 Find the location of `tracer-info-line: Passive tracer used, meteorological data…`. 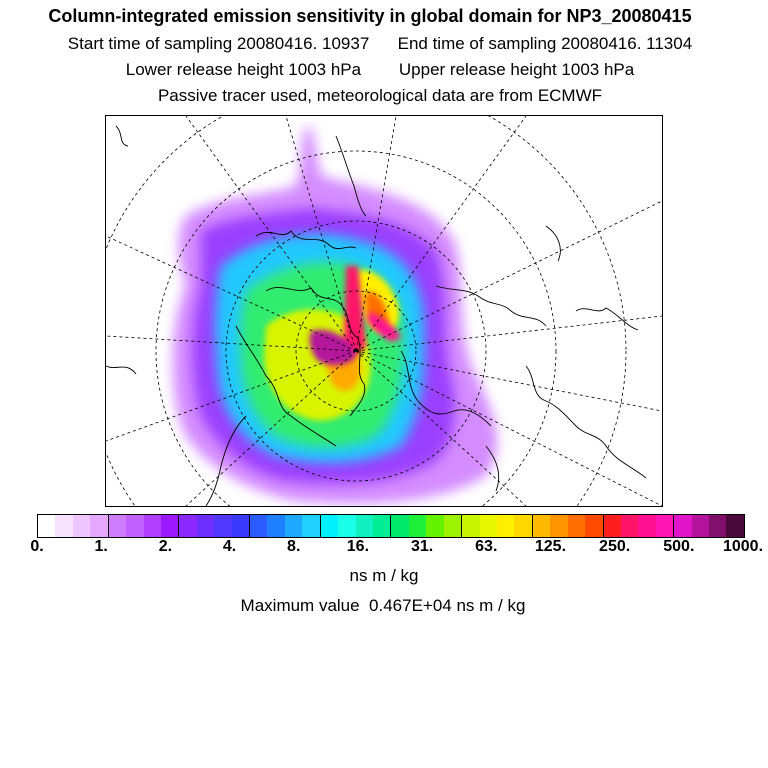

tracer-info-line: Passive tracer used, meteorological data… is located at coordinates (380, 95).